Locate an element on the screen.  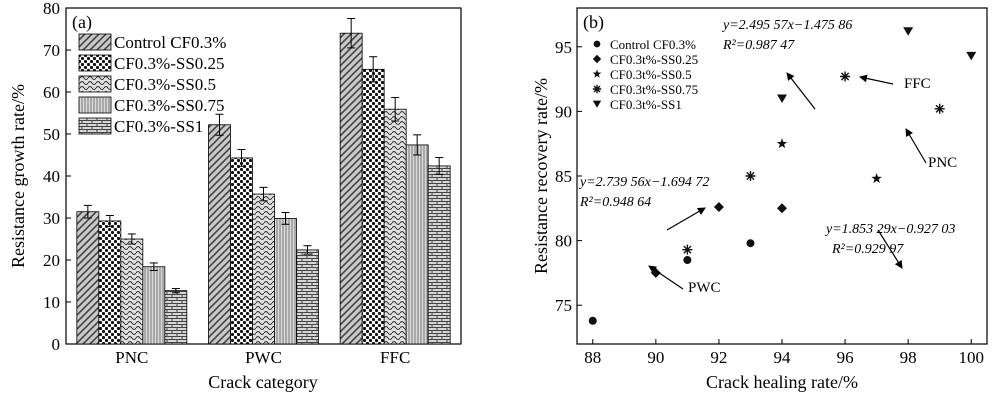
legend-label: CF0.3t%-SS0.75 is located at coordinates (654, 89).